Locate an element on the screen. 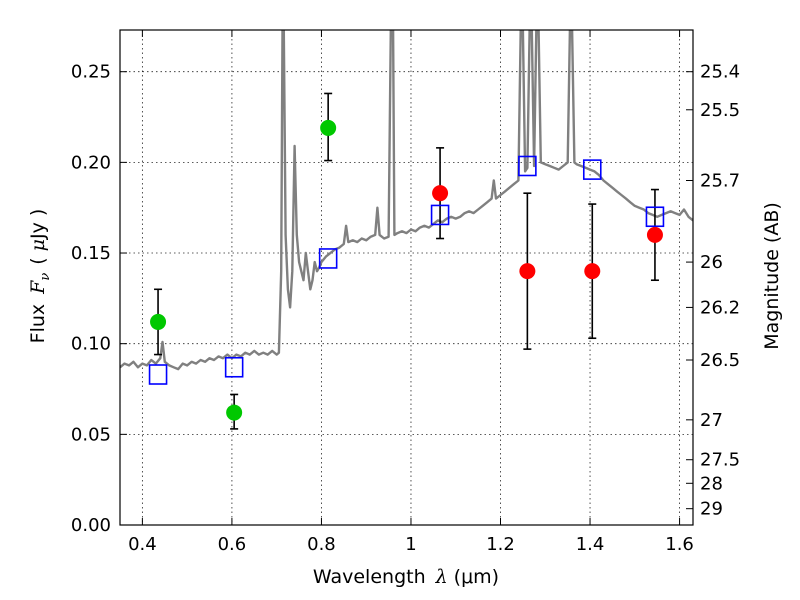 Image resolution: width=800 pixels, height=600 pixels. y2-tick-label: 25.4 is located at coordinates (720, 72).